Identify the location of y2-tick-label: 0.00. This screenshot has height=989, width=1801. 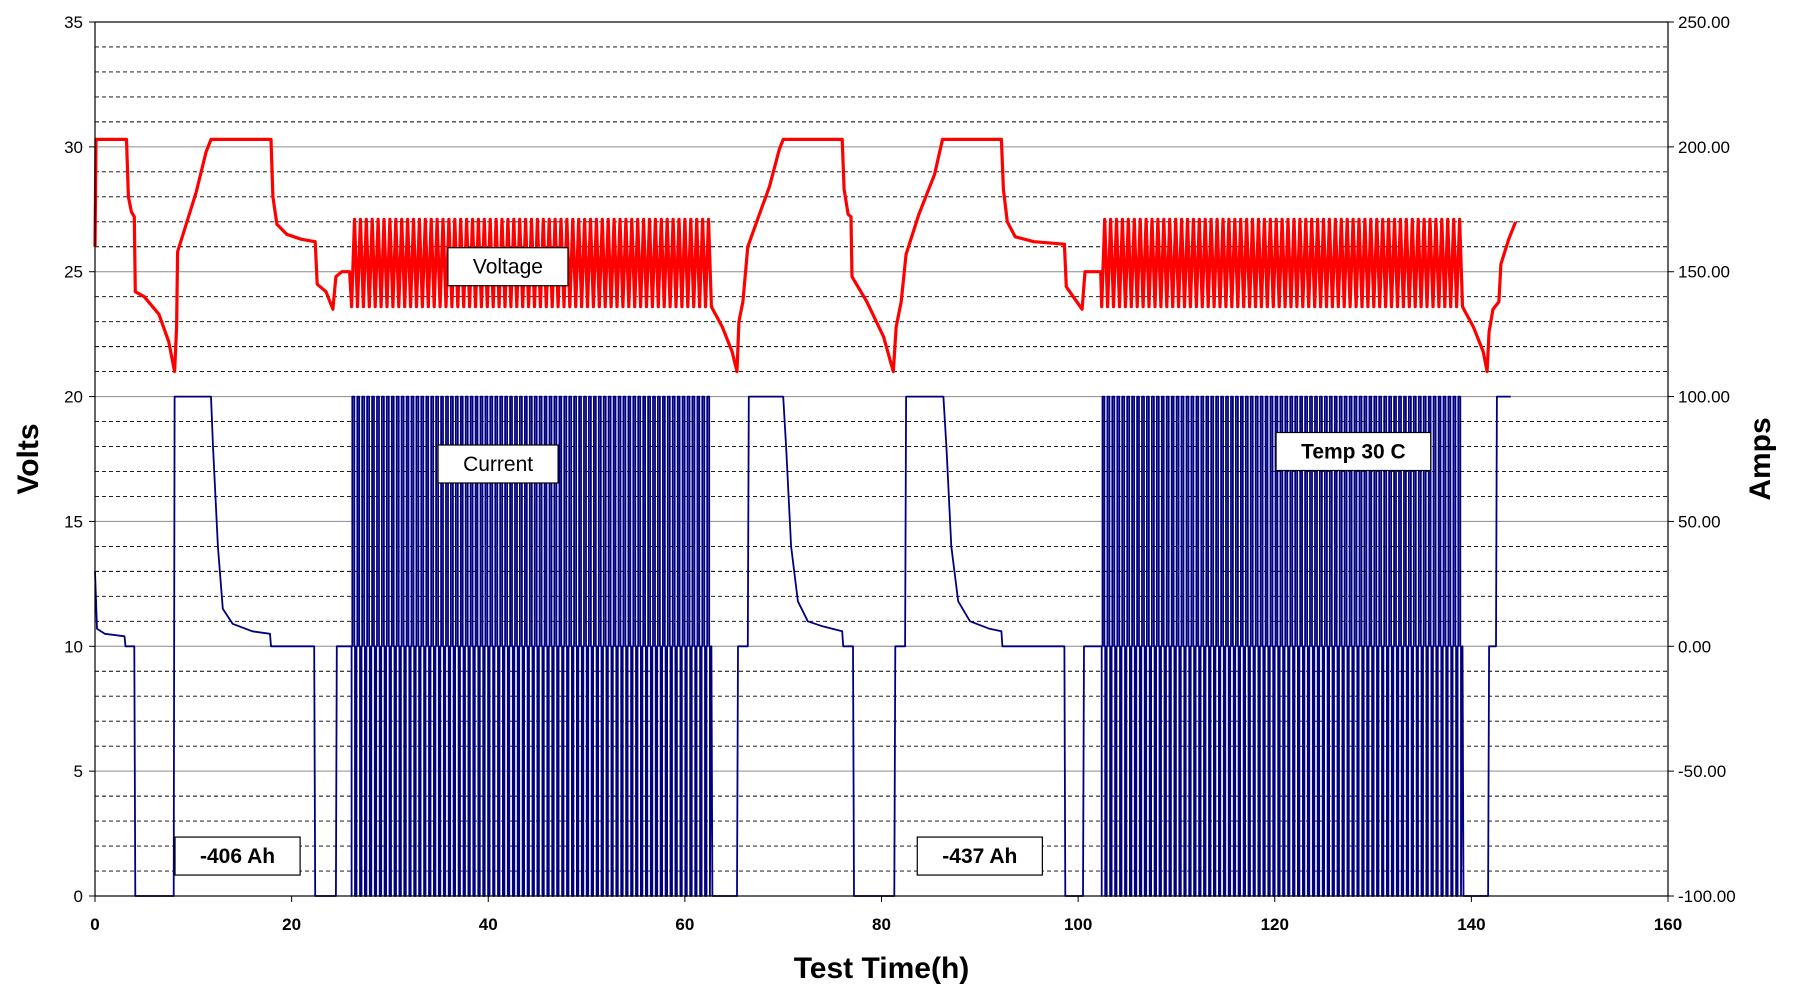
(1694, 646).